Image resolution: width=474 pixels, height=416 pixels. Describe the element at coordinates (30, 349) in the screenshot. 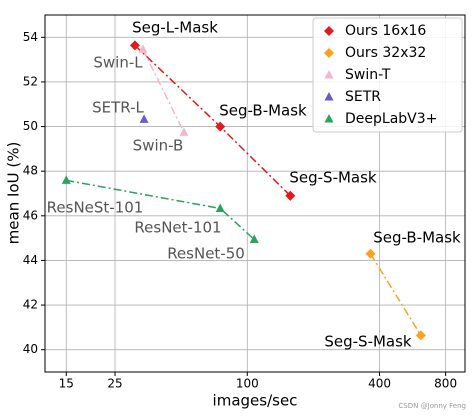

I see `y-tick-label: 40` at that location.